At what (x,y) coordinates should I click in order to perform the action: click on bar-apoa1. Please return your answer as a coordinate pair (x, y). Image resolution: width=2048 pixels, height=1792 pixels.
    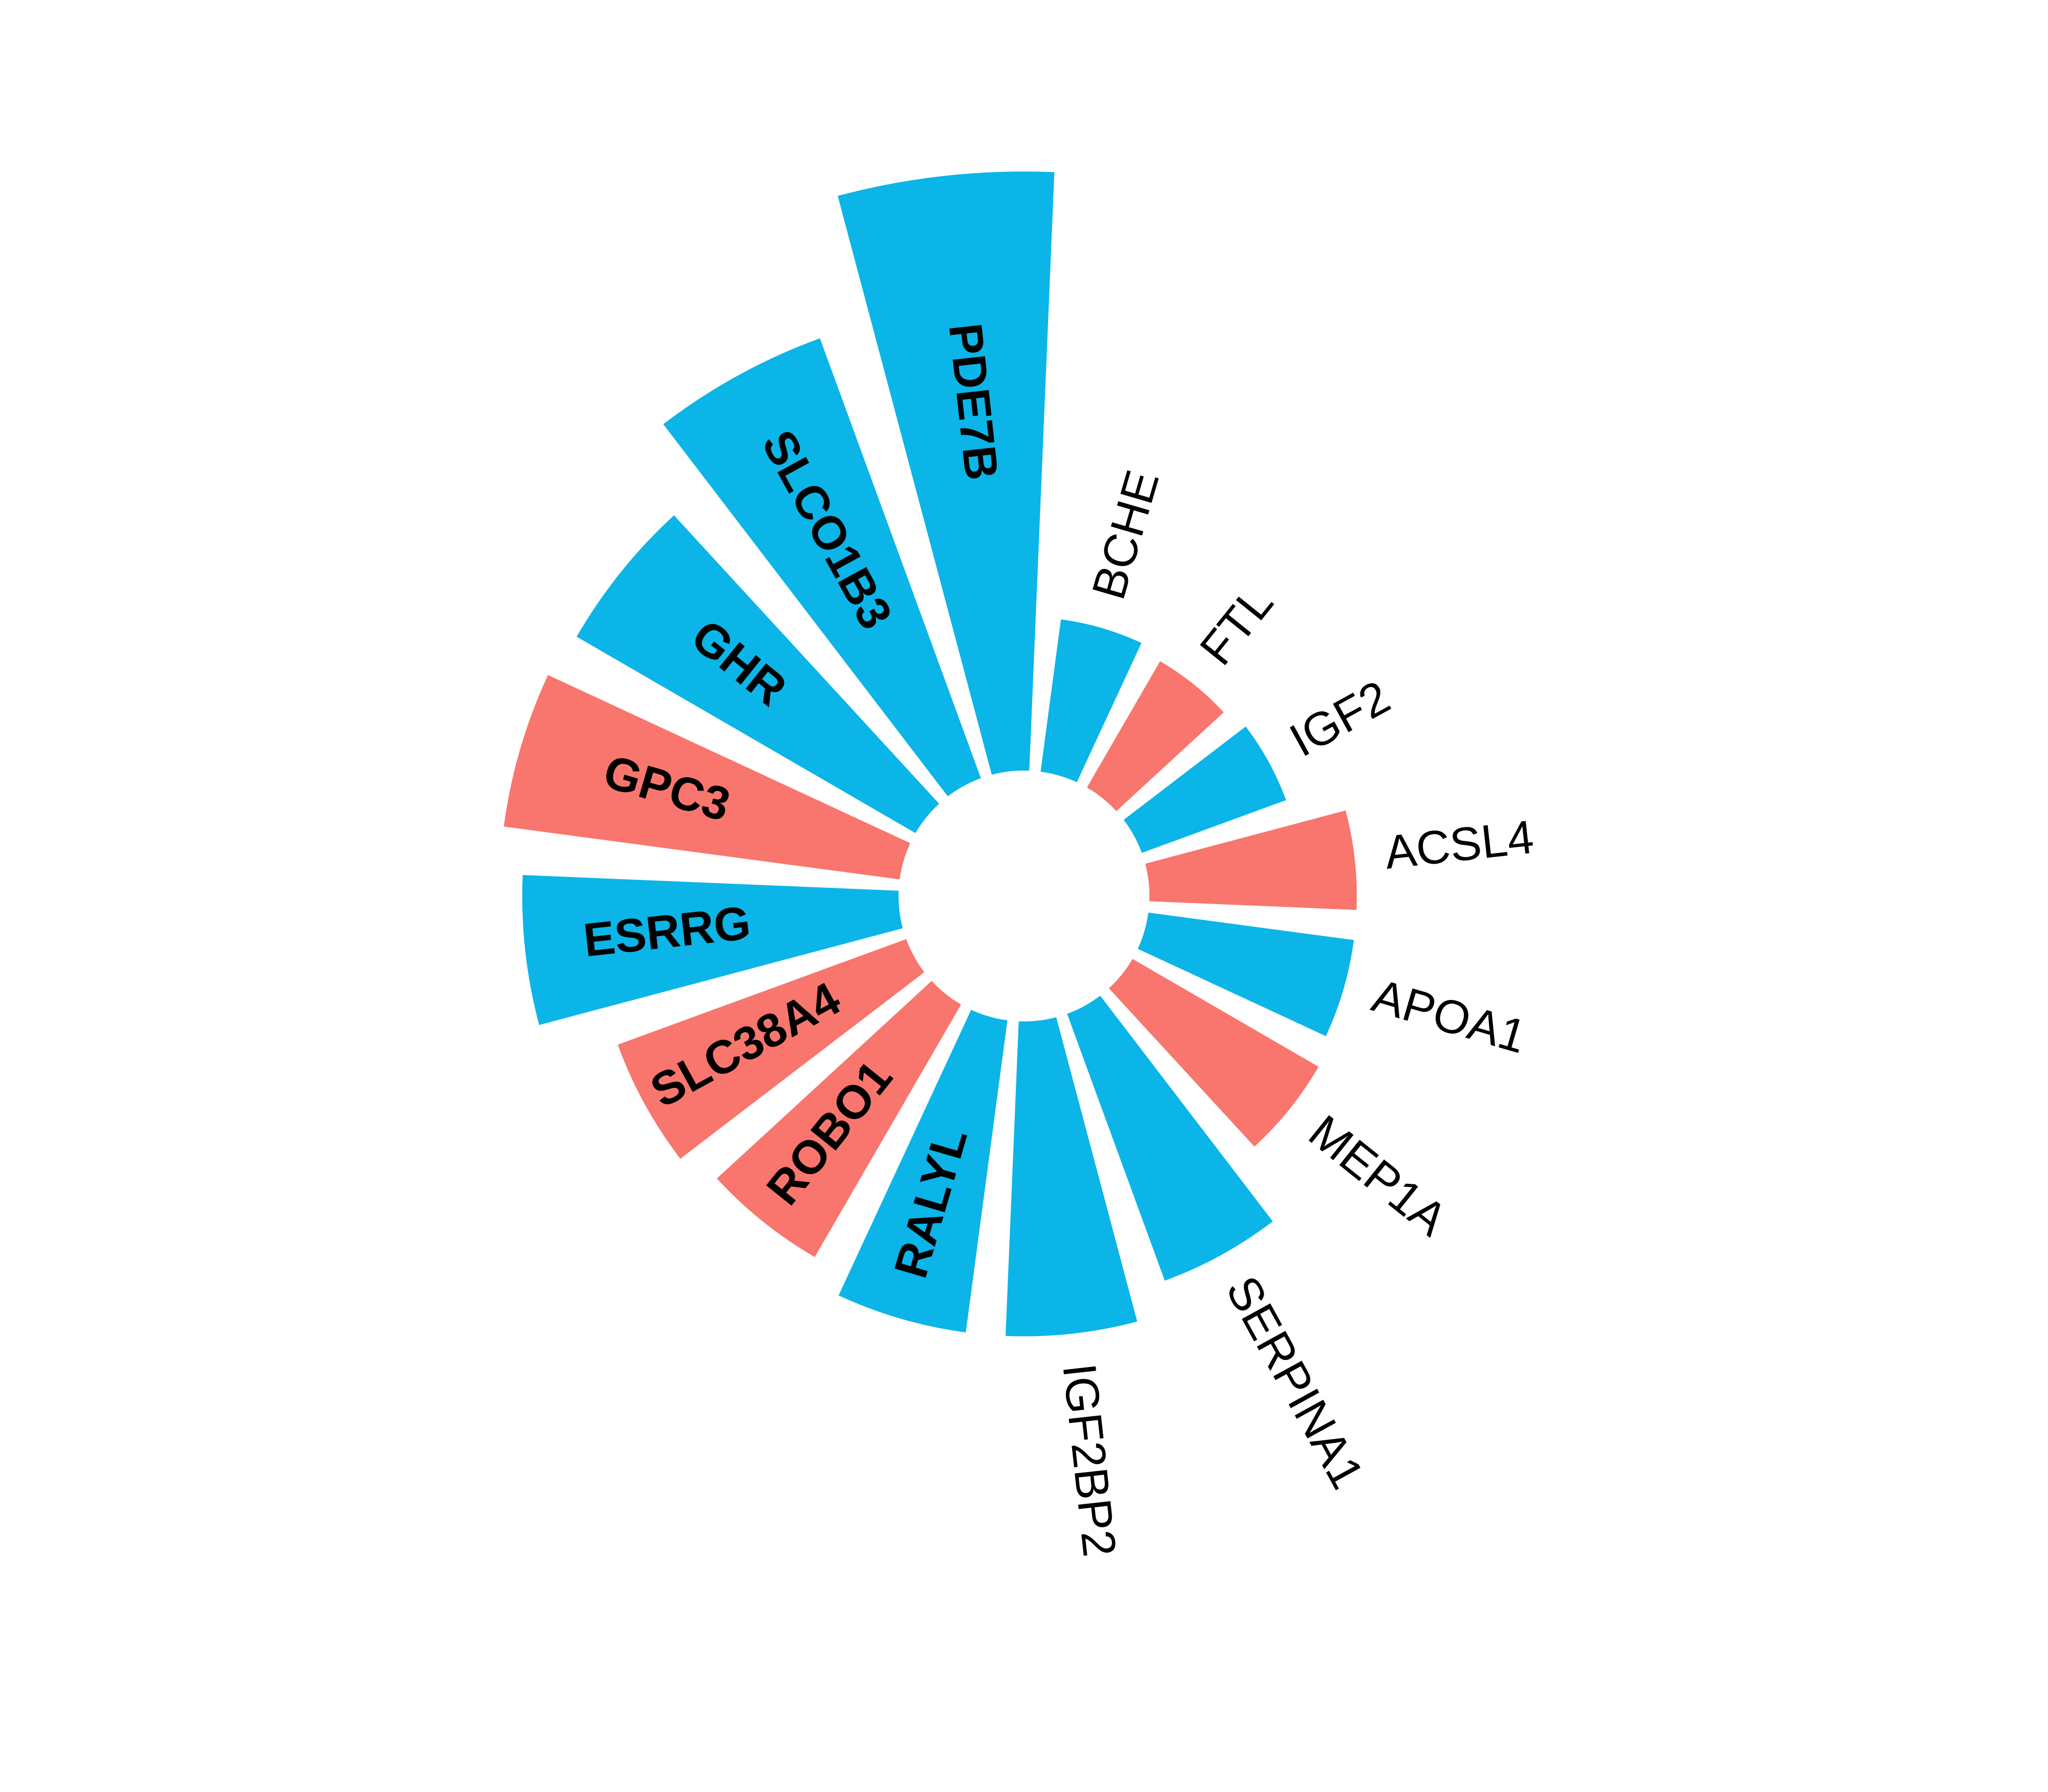
    Looking at the image, I should click on (1246, 974).